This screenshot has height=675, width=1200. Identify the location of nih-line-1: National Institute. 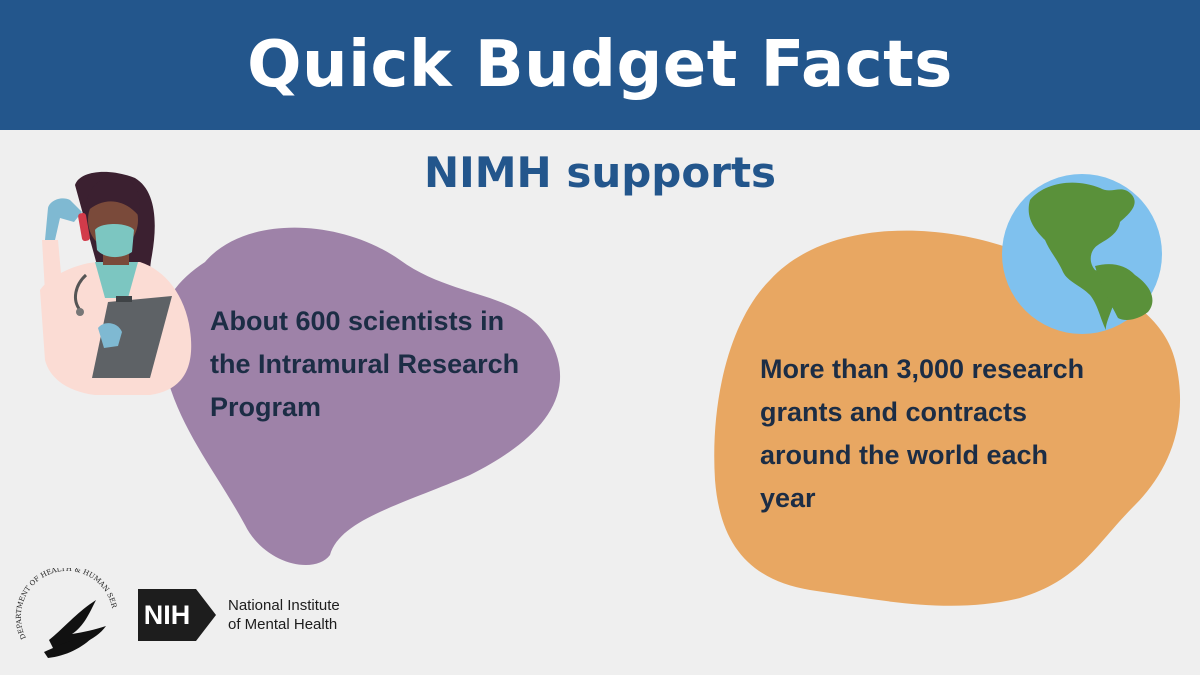
(284, 605).